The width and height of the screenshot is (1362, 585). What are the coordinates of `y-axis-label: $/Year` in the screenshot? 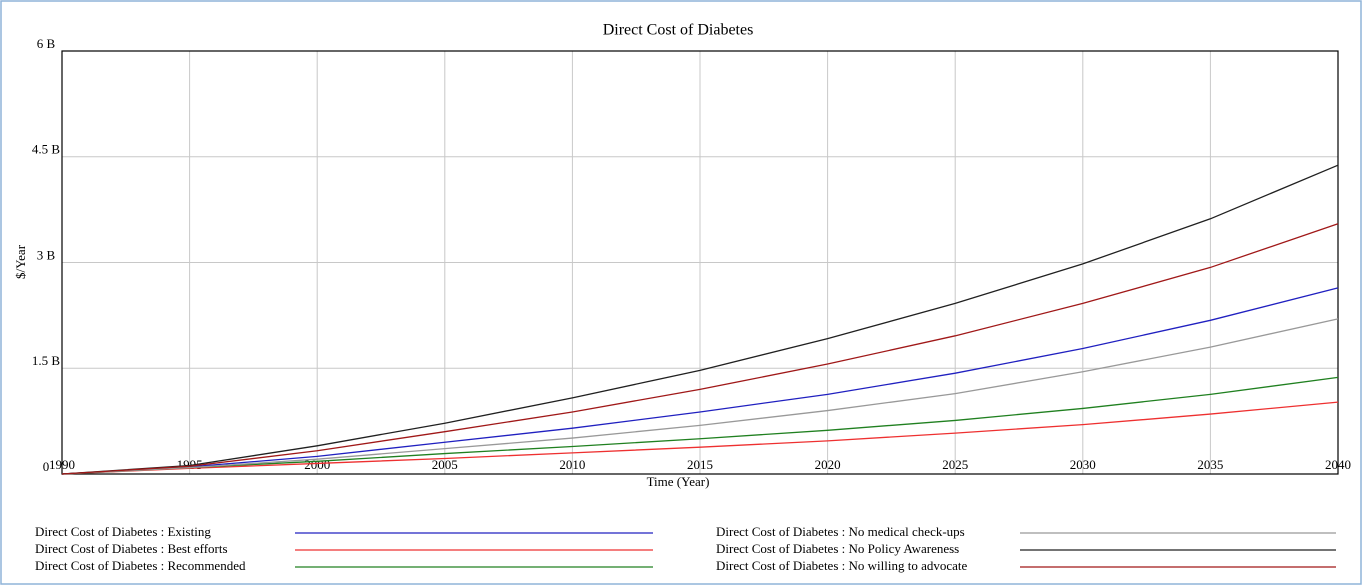 It's located at (20, 261).